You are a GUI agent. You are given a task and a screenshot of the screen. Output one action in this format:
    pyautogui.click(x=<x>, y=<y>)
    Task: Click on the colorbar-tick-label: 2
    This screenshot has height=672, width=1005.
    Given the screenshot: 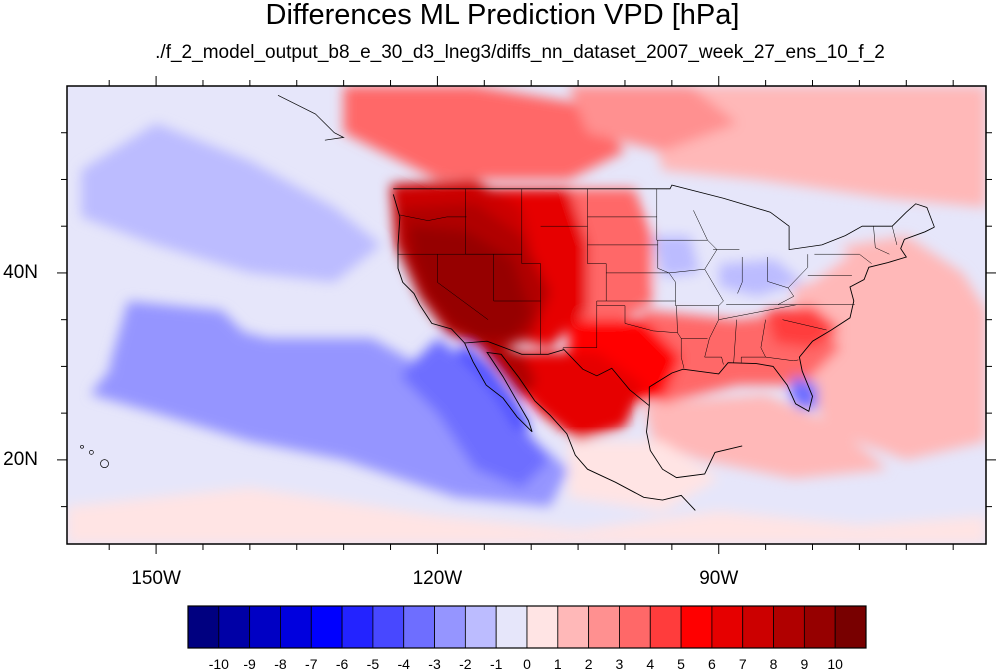 What is the action you would take?
    pyautogui.click(x=588, y=664)
    